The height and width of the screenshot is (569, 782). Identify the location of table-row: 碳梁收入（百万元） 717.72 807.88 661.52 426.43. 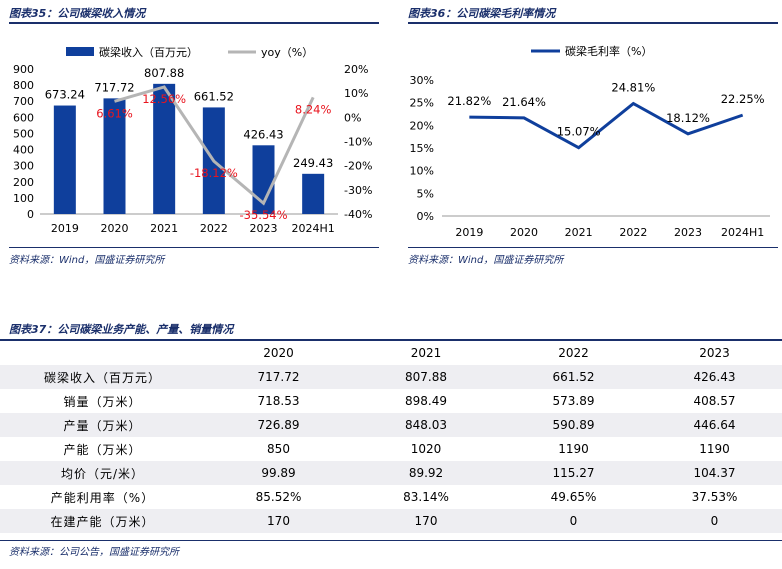
(391, 377).